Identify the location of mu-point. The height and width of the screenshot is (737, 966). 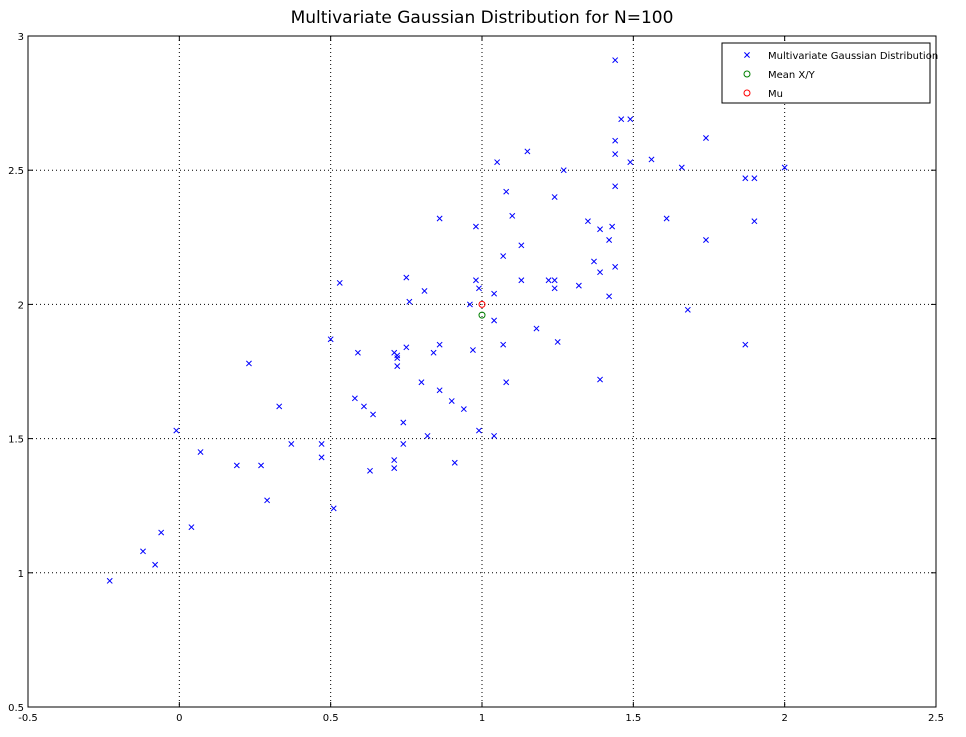
(482, 304).